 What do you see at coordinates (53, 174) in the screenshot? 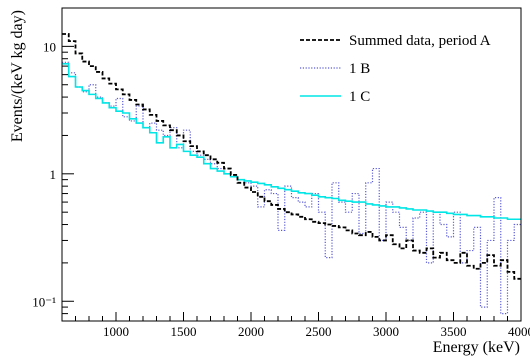
I see `y-tick-label: 1` at bounding box center [53, 174].